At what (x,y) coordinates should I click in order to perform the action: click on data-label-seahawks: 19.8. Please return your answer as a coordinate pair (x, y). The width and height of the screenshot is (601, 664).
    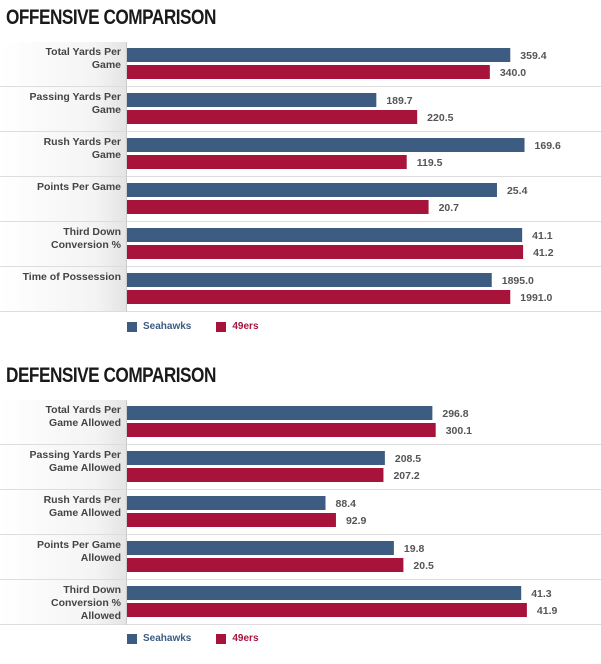
    Looking at the image, I should click on (414, 549).